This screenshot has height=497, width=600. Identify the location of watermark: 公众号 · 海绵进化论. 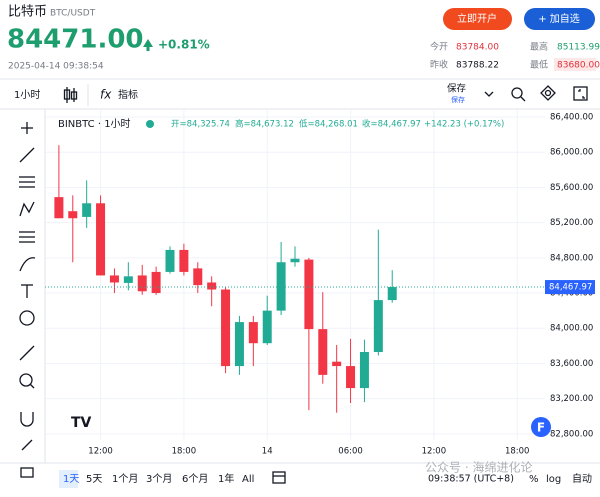
(478, 467).